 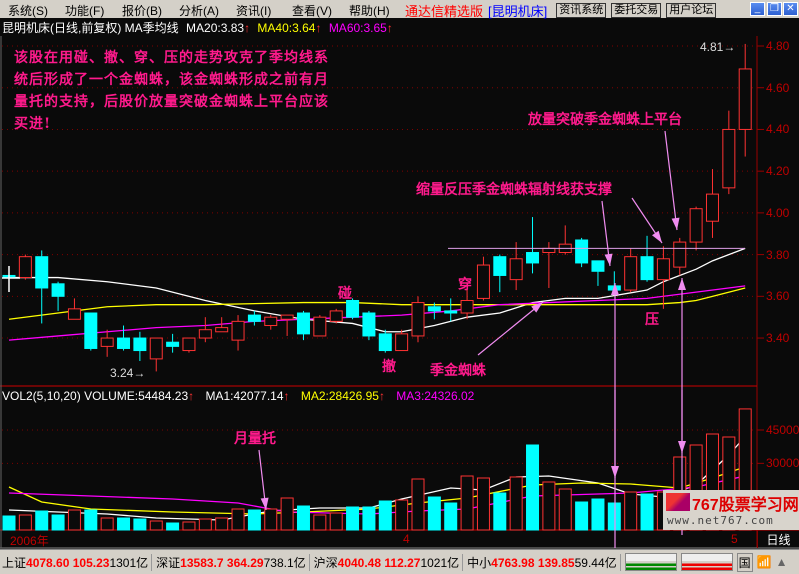 I want to click on date-axis-april: 4, so click(x=406, y=539).